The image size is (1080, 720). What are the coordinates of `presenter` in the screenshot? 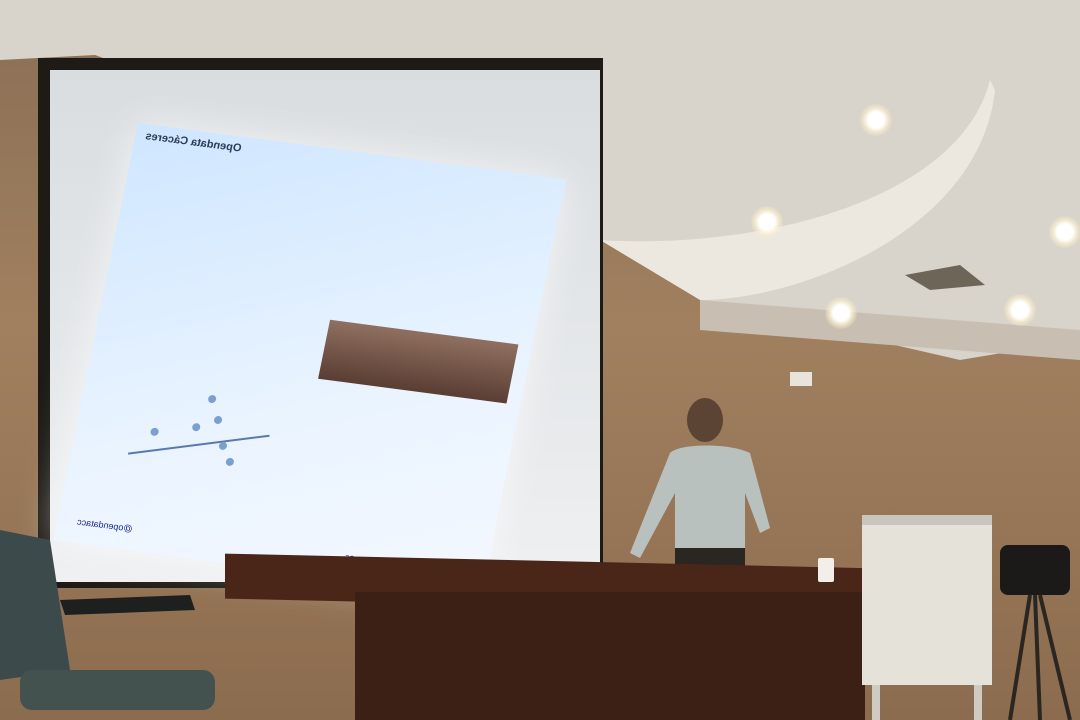 It's located at (700, 488).